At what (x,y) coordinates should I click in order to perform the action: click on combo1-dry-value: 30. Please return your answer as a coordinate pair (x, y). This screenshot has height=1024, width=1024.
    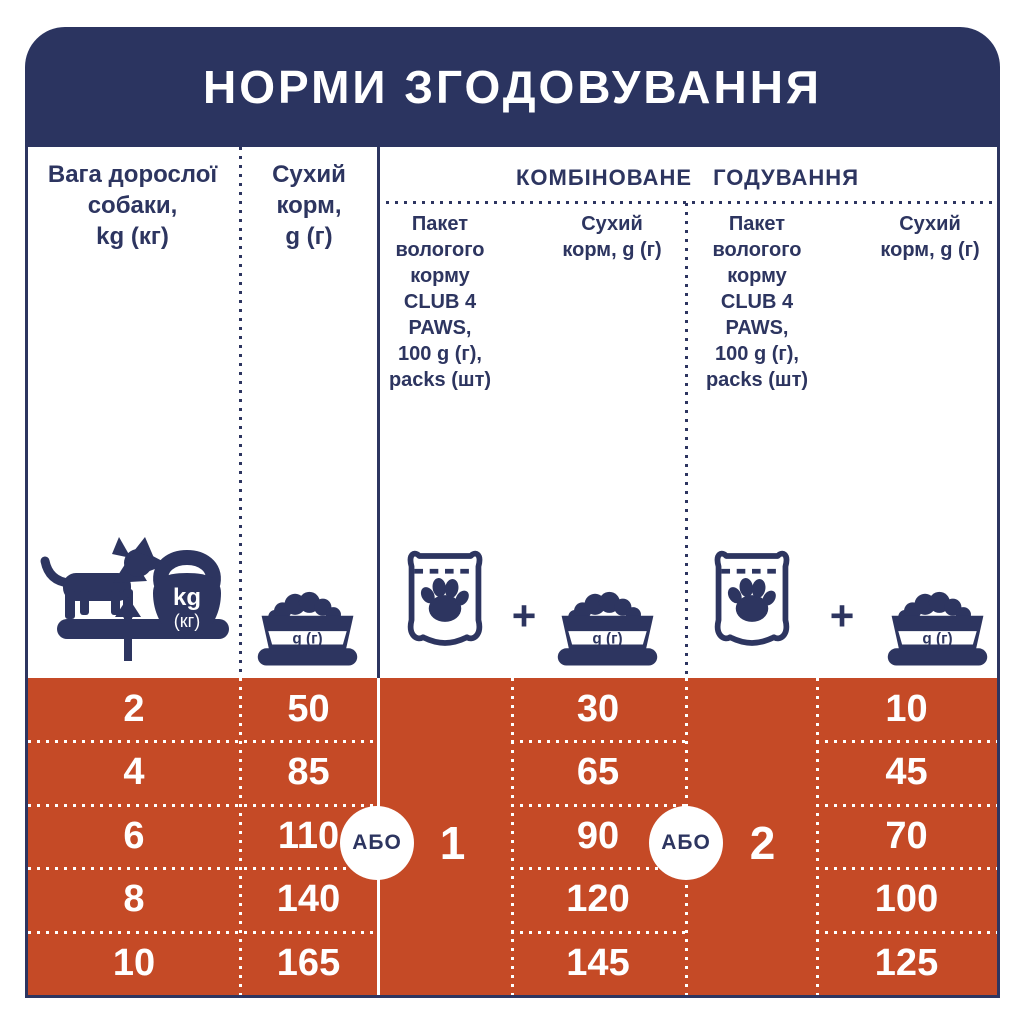
    Looking at the image, I should click on (598, 709).